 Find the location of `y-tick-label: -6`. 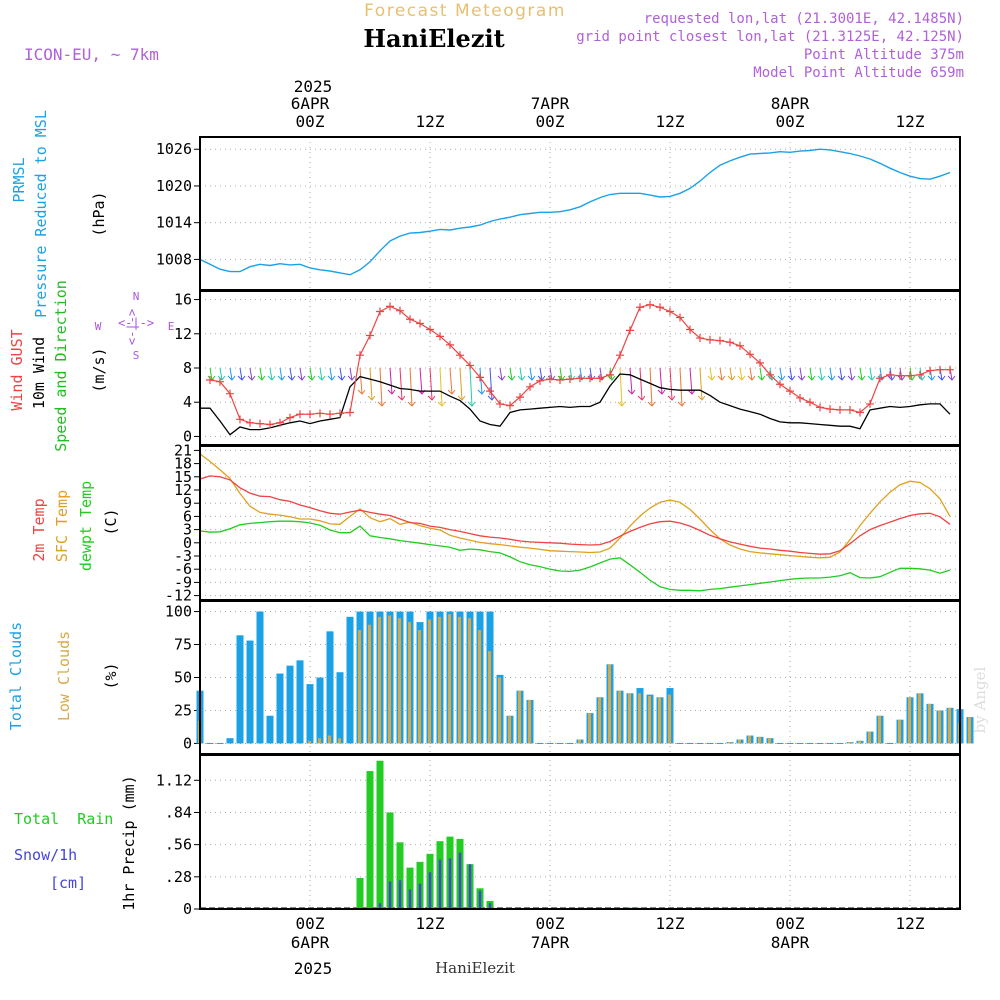

y-tick-label: -6 is located at coordinates (183, 569).